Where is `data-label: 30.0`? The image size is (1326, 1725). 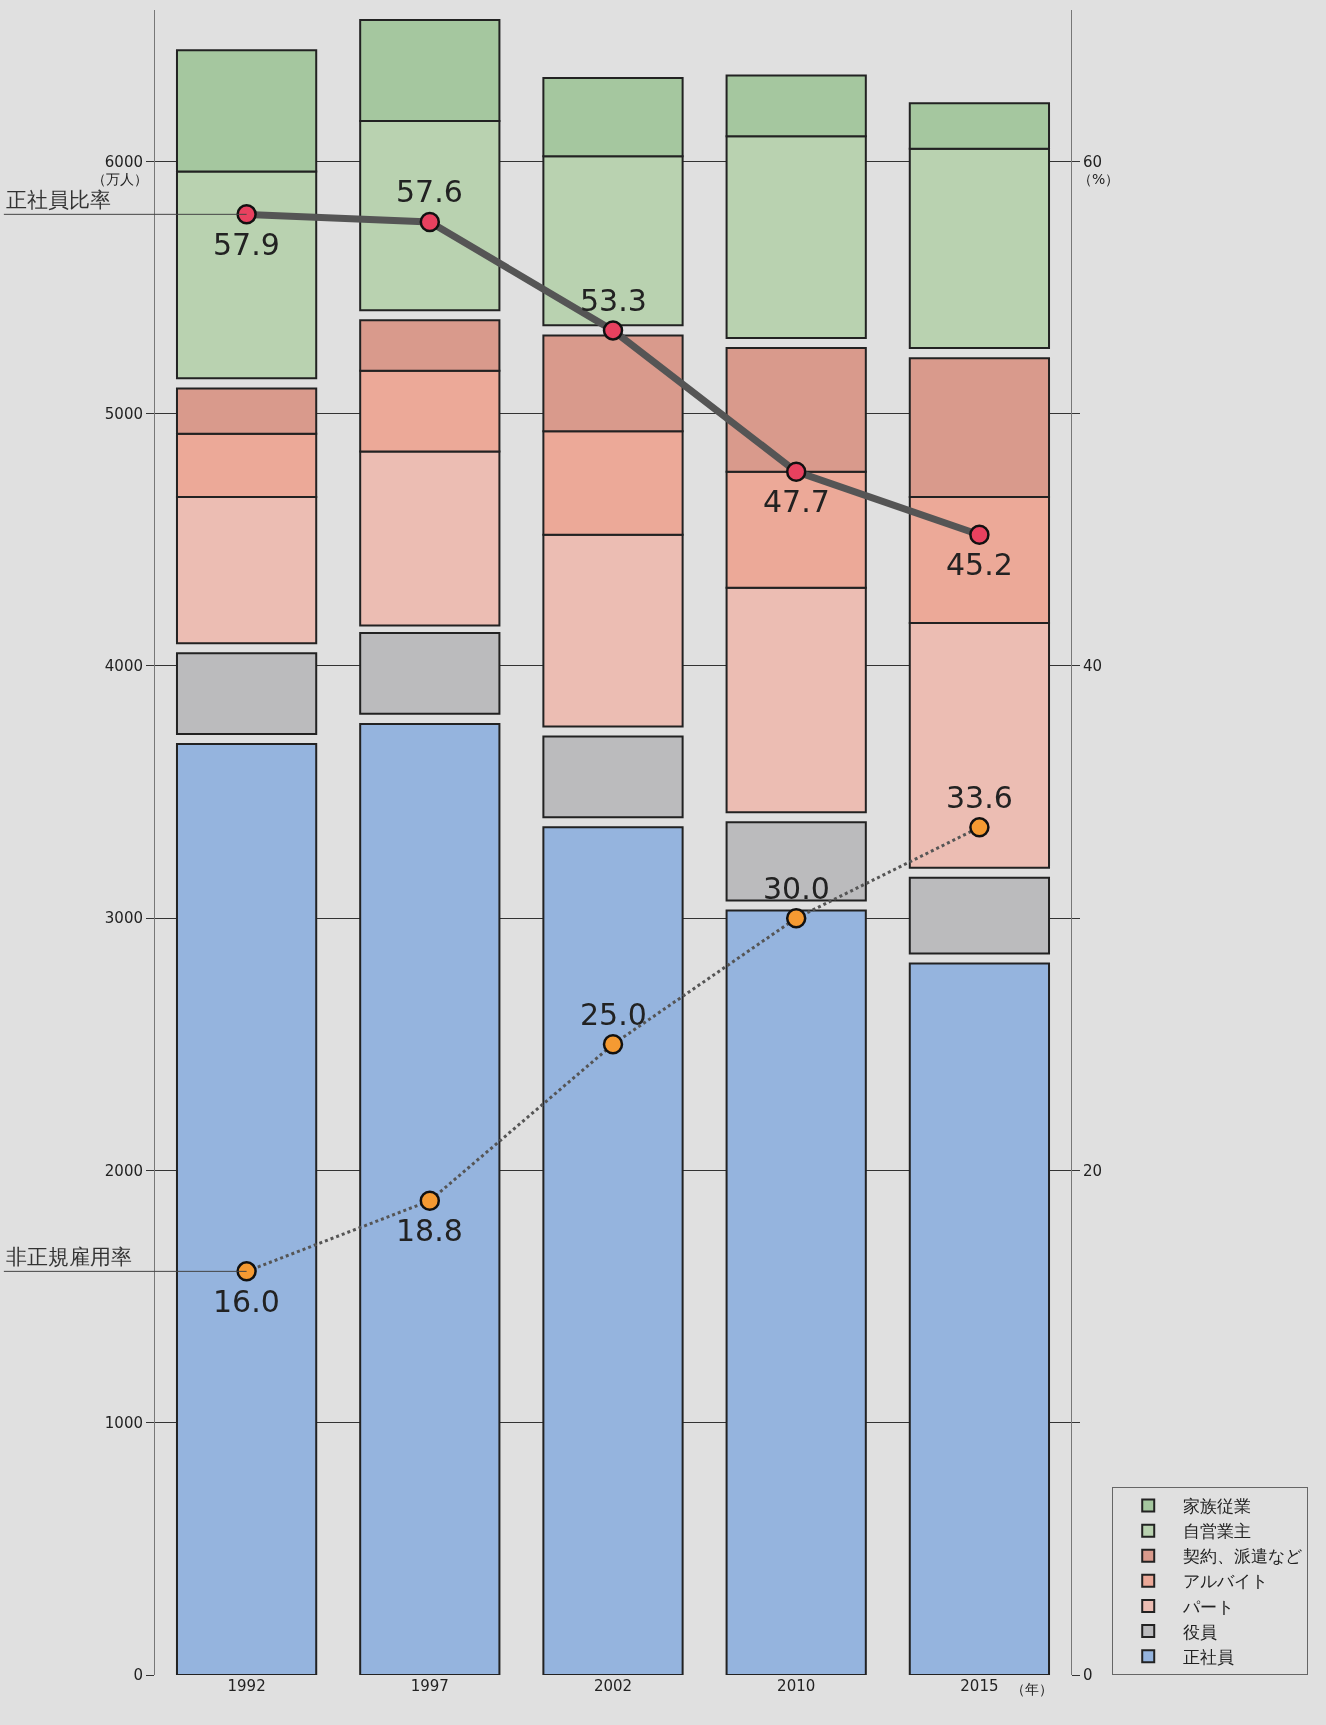
data-label: 30.0 is located at coordinates (796, 888).